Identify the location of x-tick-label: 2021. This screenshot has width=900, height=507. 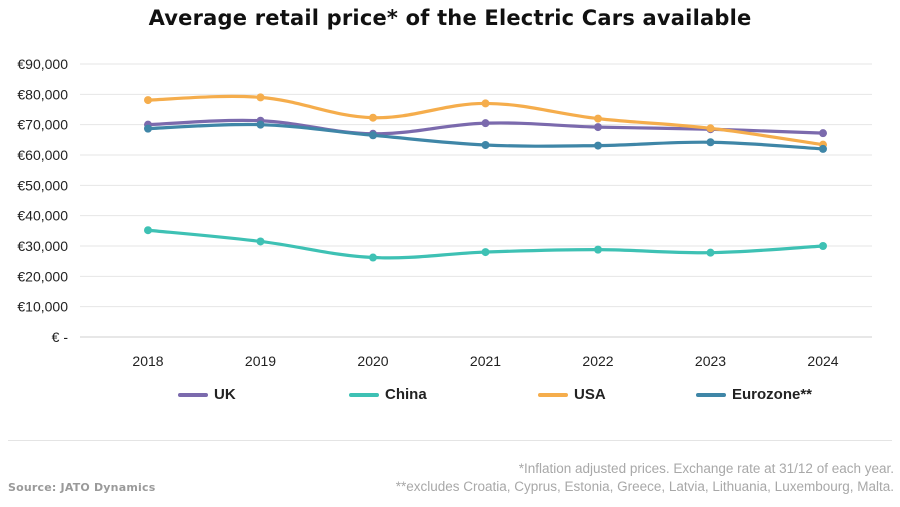
(485, 361).